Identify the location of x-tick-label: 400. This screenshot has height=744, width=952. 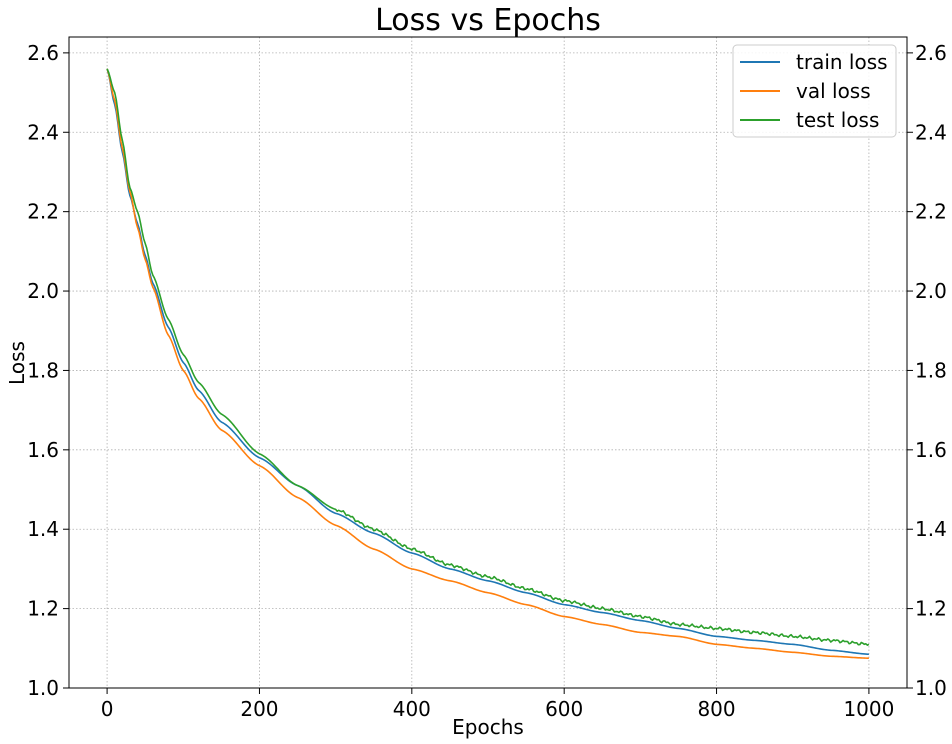
(412, 709).